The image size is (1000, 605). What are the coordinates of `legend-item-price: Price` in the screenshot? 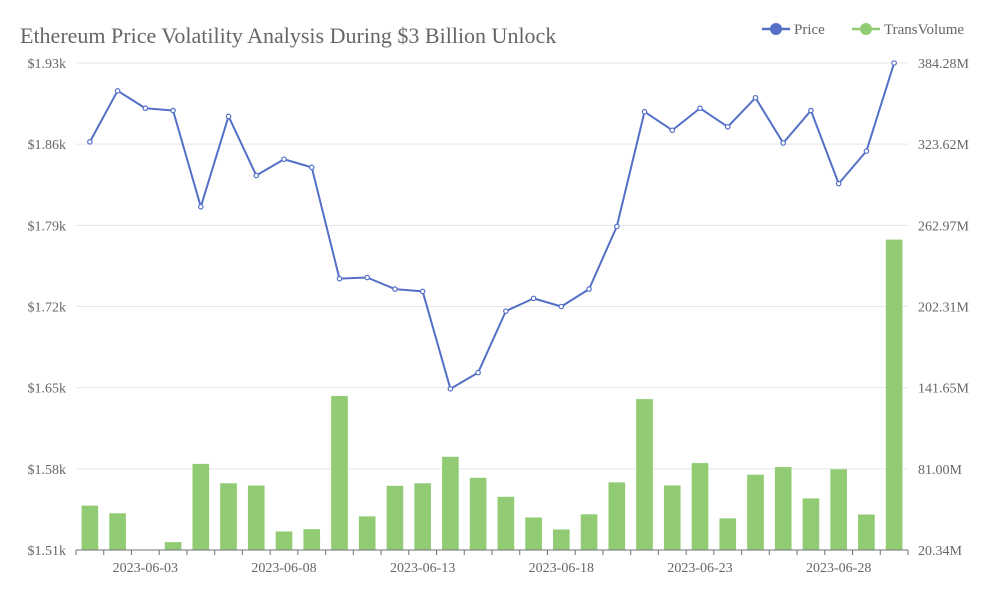 It's located at (793, 30).